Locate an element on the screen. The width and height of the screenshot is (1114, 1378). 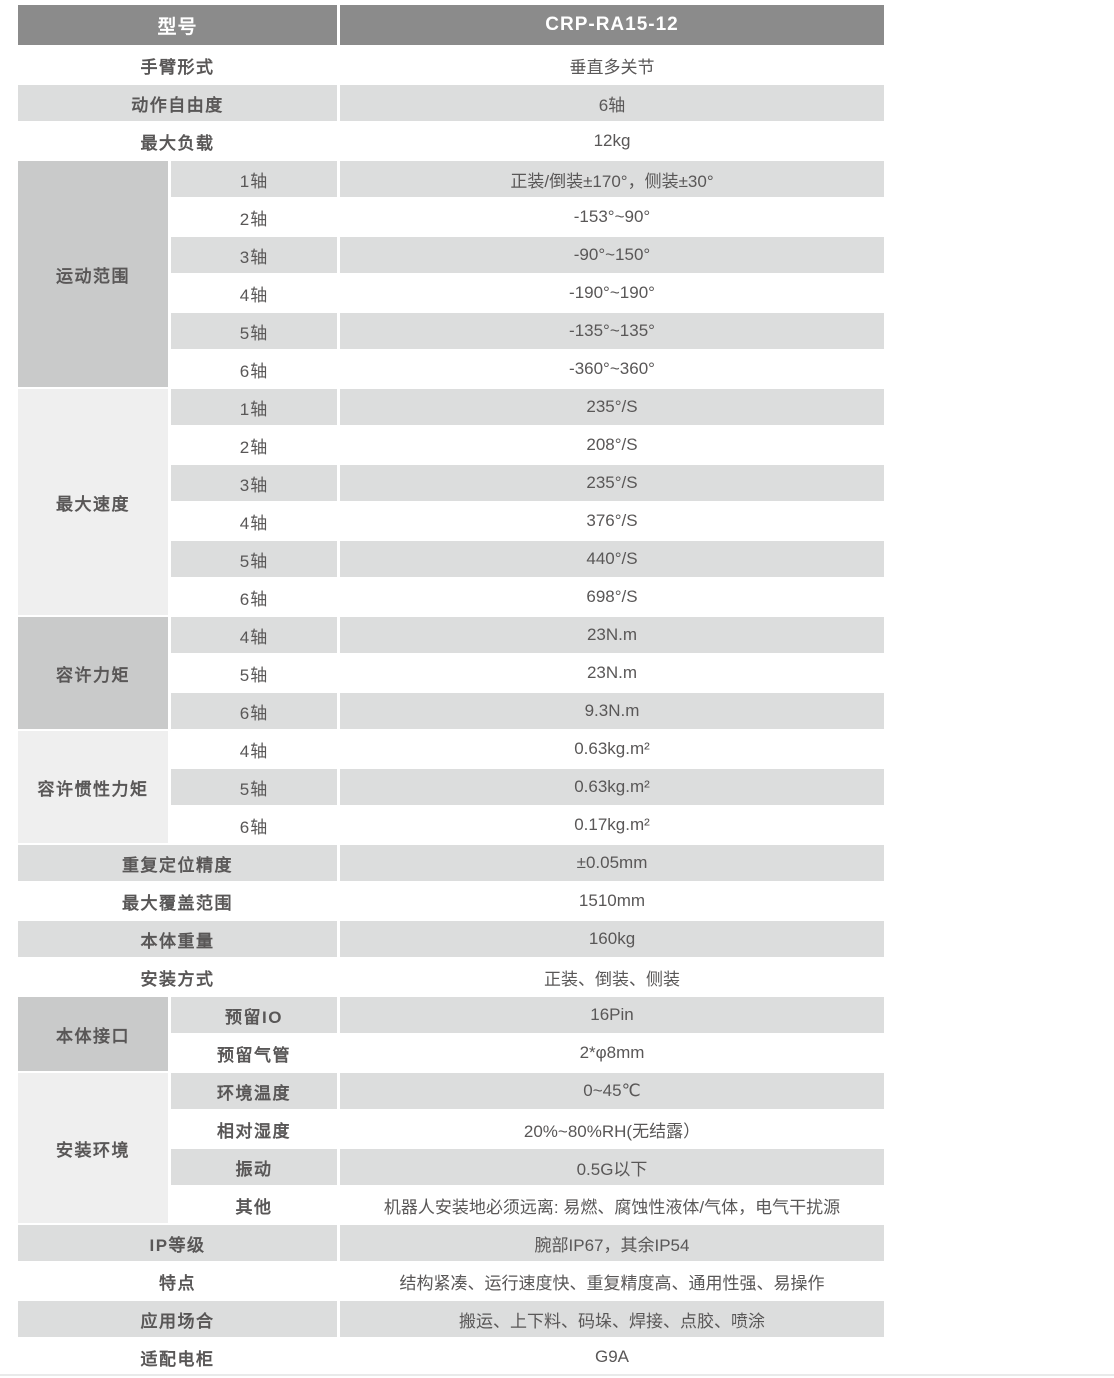
spec-row: 容许惯性力矩 4轴 0.63kg.m² is located at coordinates (451, 787).